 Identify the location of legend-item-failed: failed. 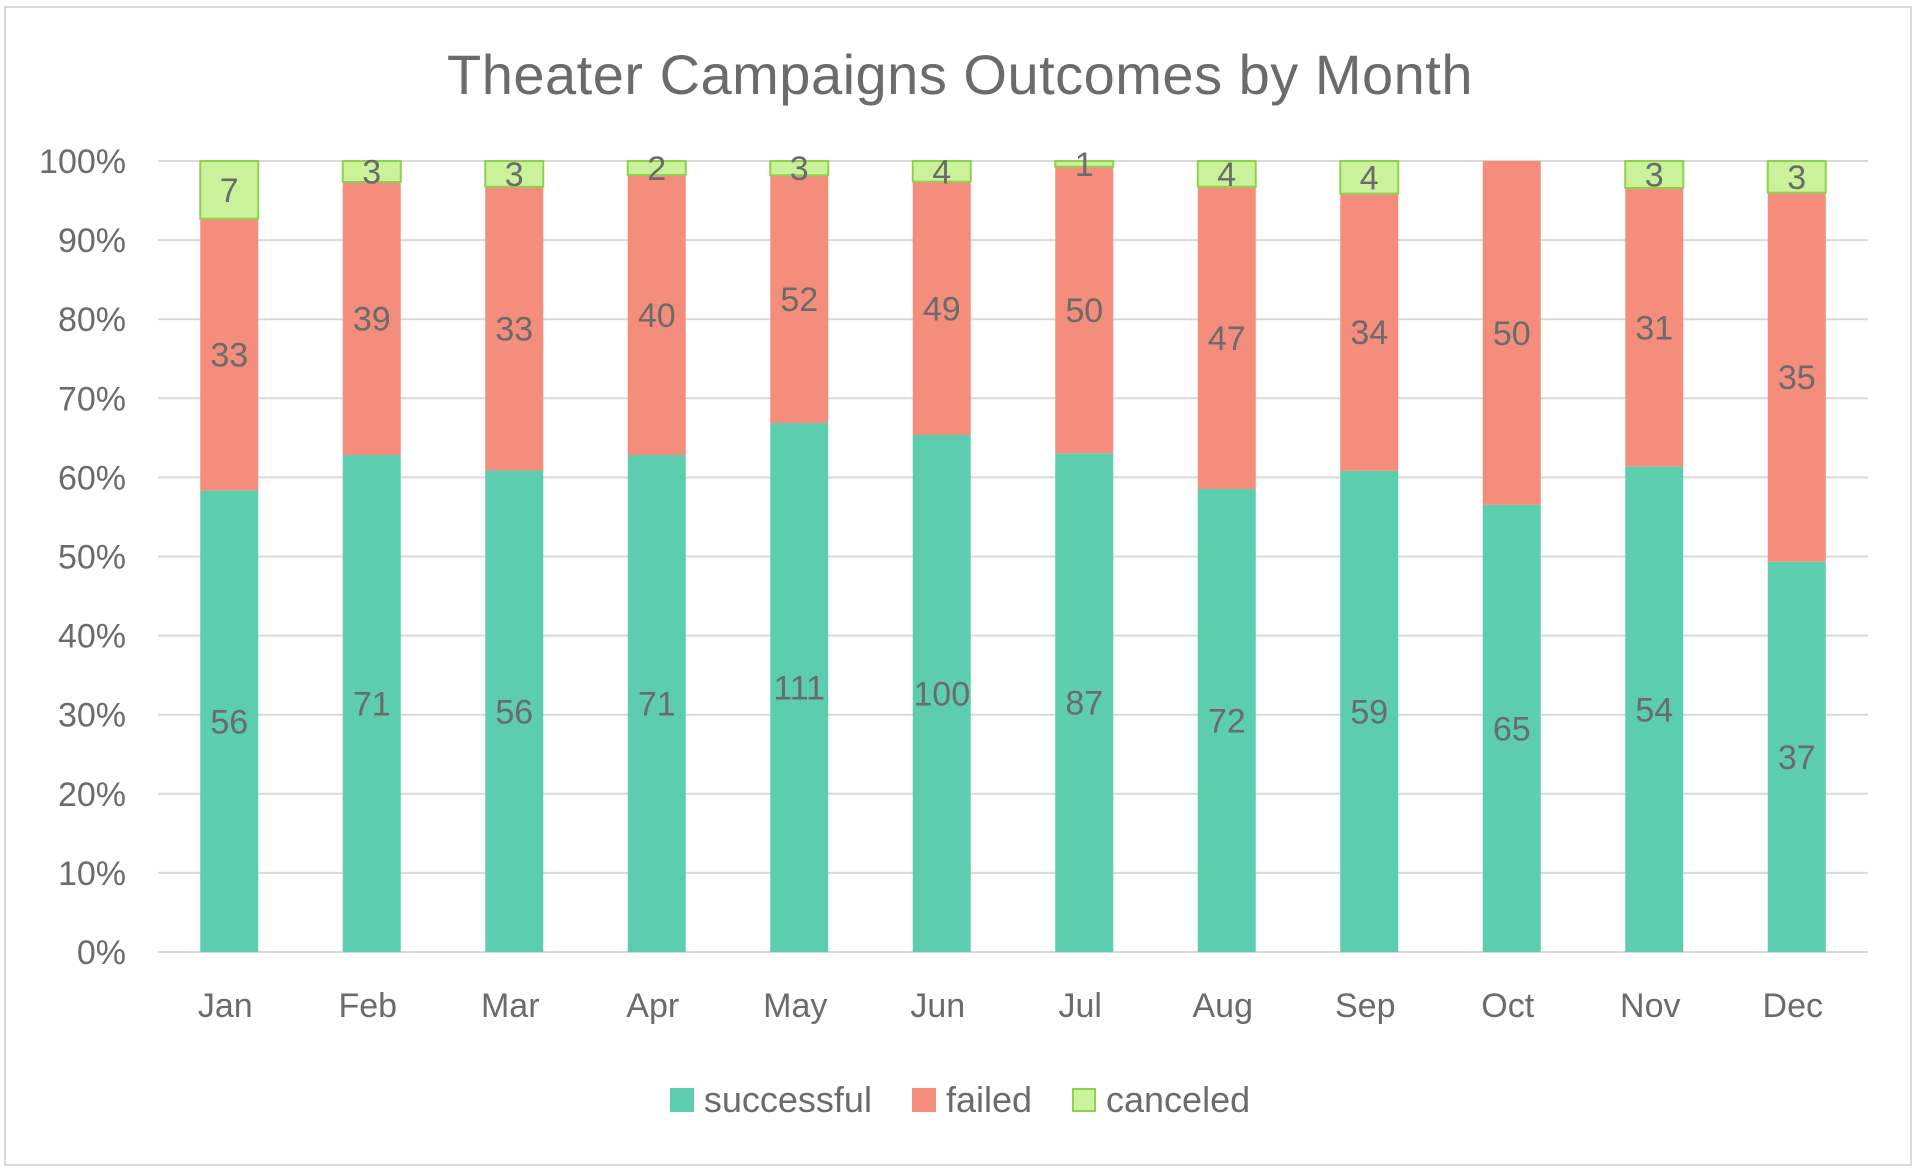
(972, 1100).